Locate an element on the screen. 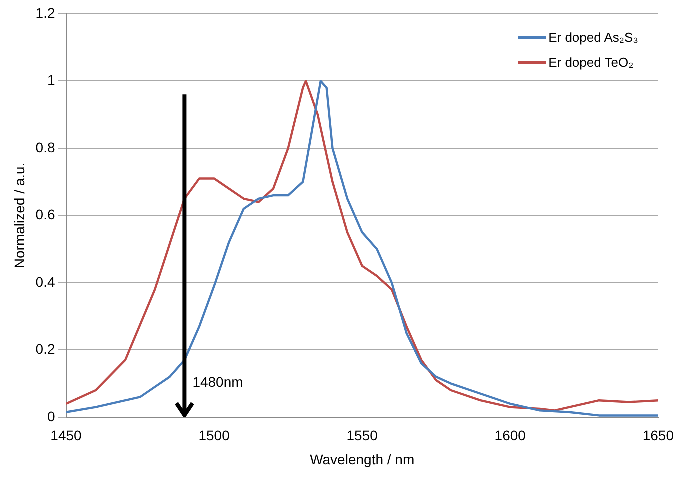 Image resolution: width=677 pixels, height=481 pixels. y-tick-label: 0.4 is located at coordinates (46, 282).